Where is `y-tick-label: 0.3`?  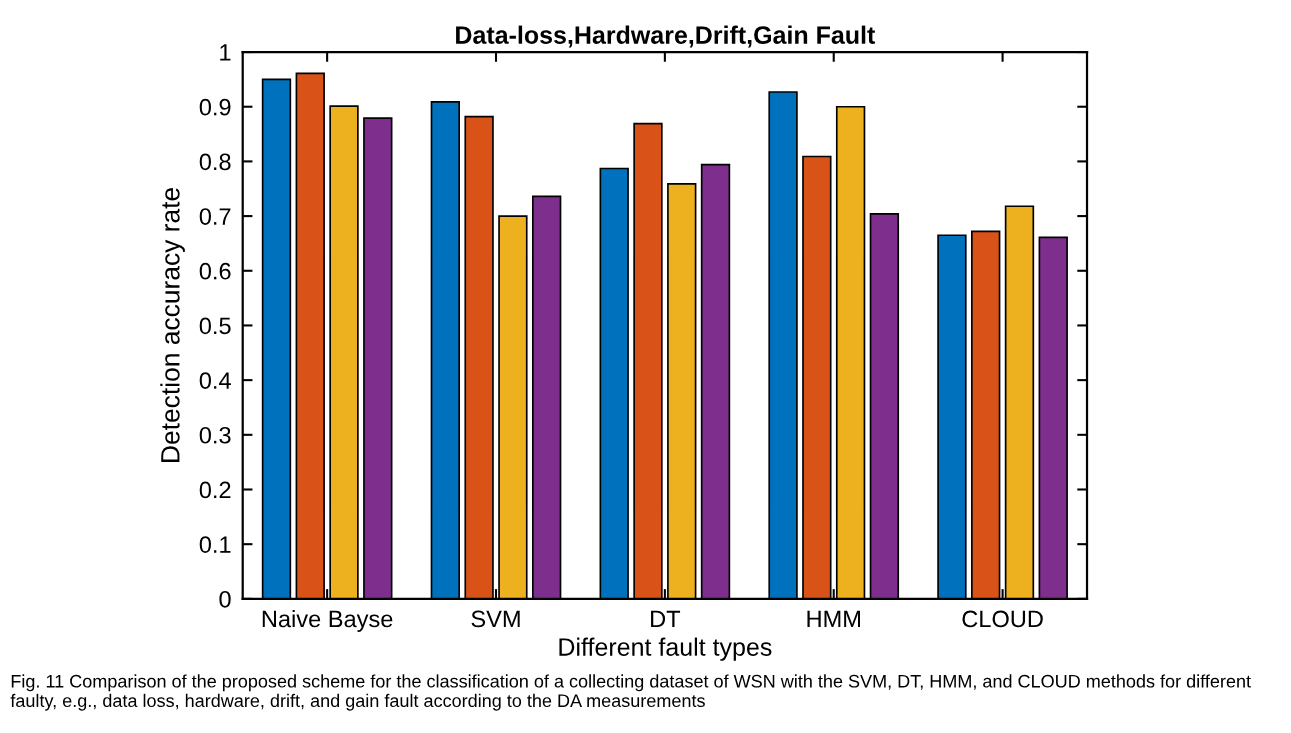 y-tick-label: 0.3 is located at coordinates (215, 435).